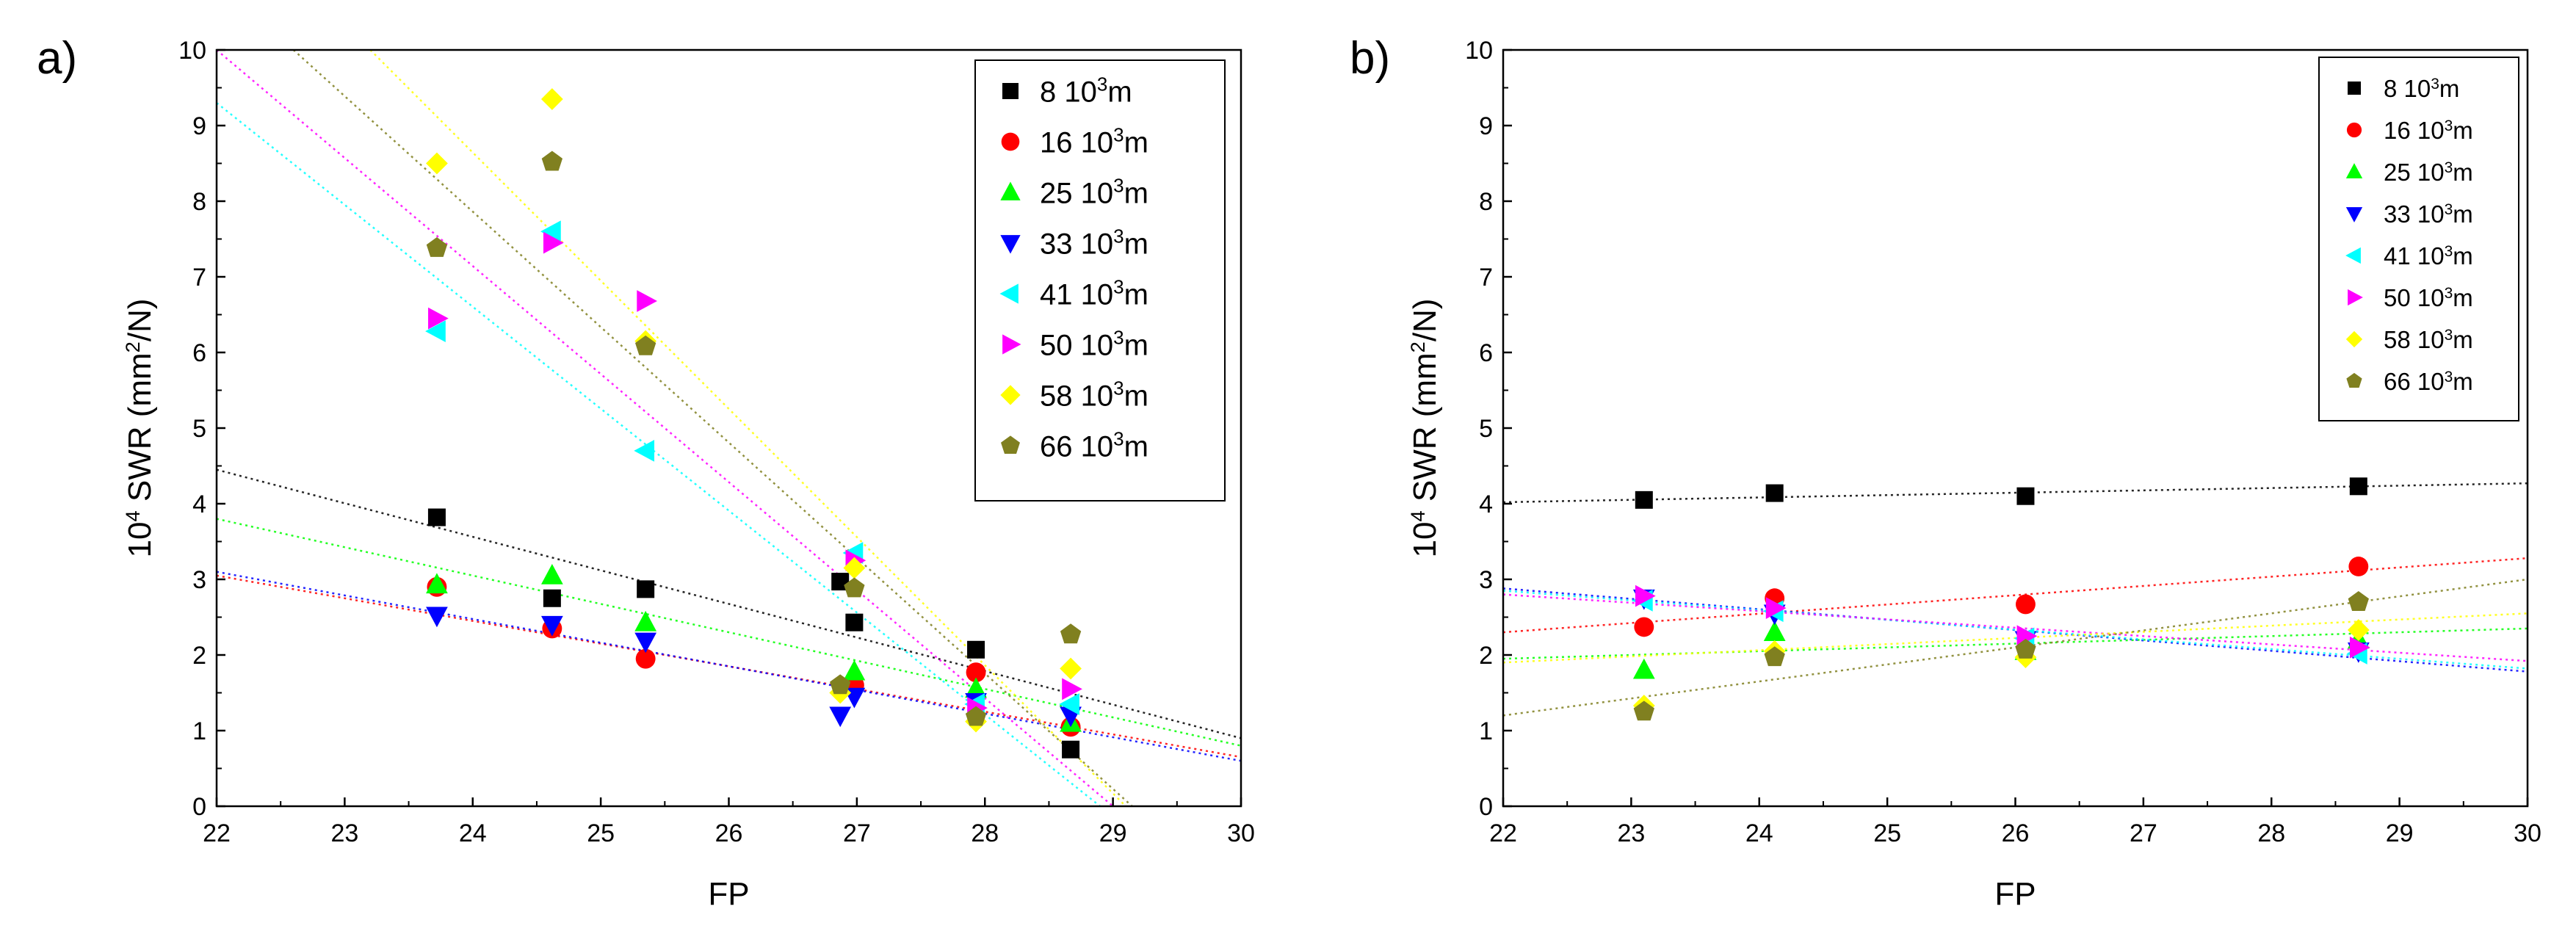 The height and width of the screenshot is (934, 2576). Describe the element at coordinates (2428, 297) in the screenshot. I see `legend-entry-label: 50 103m` at that location.